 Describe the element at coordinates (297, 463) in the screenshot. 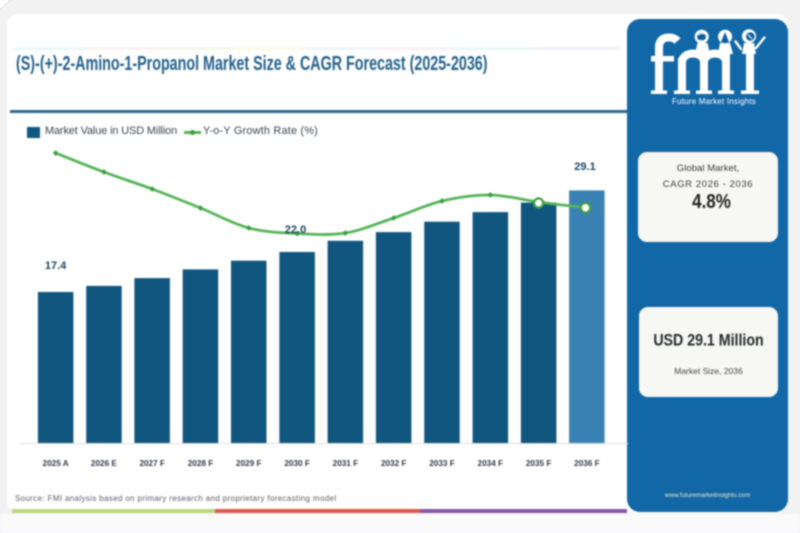

I see `svg-text: 2030 F` at that location.